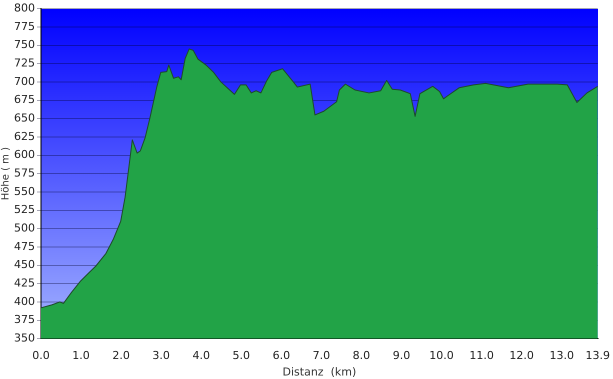 The image size is (613, 379). What do you see at coordinates (441, 355) in the screenshot?
I see `x-tick-label: 10.0` at bounding box center [441, 355].